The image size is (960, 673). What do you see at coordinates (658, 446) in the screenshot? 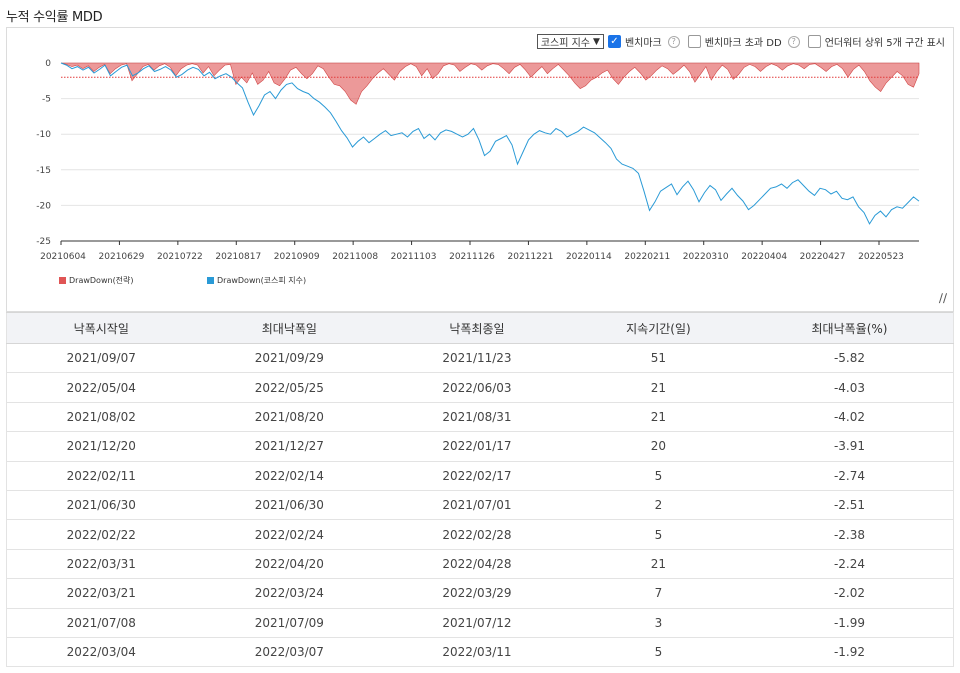
I see `table-cell: 20` at bounding box center [658, 446].